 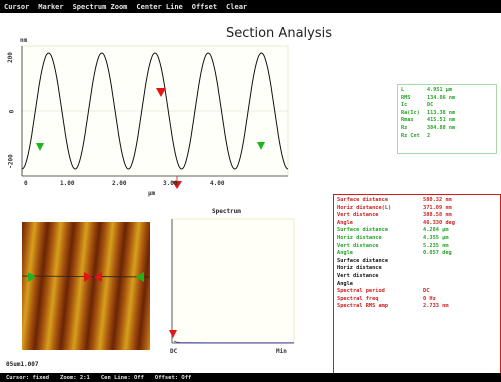 I want to click on stat-value: 4.951 μm, so click(x=439, y=90).